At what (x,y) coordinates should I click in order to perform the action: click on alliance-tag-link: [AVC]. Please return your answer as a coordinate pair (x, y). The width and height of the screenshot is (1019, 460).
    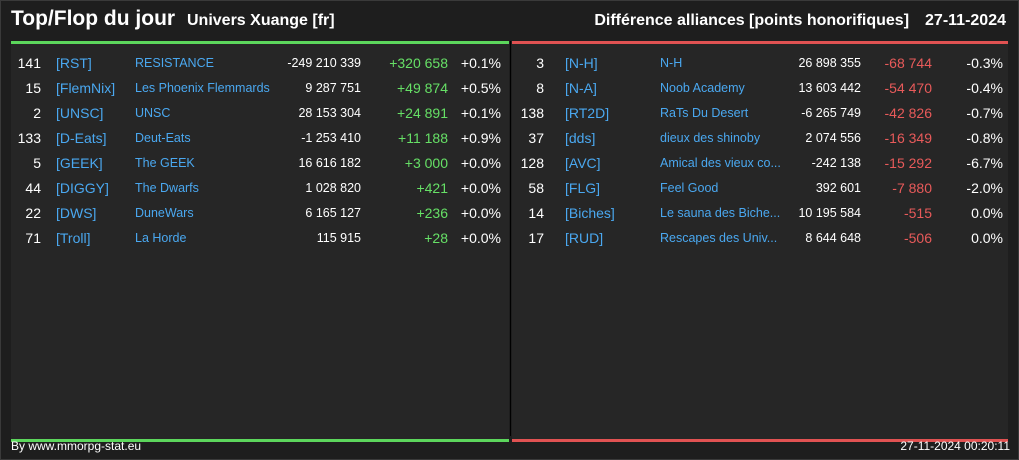
    Looking at the image, I should click on (583, 163).